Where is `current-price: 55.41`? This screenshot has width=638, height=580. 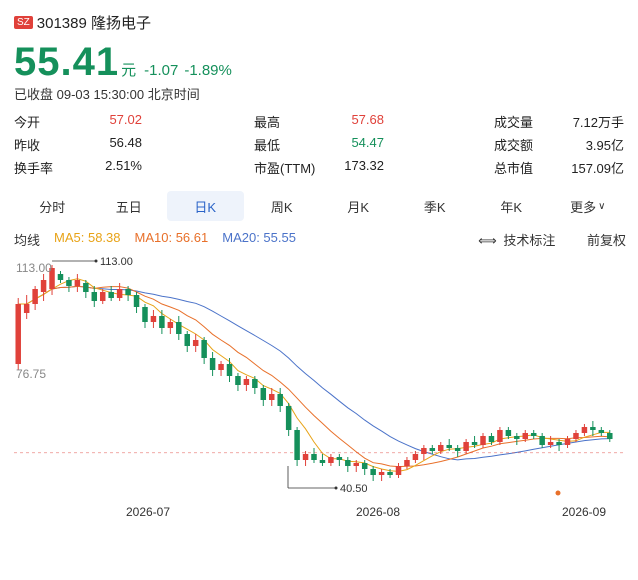
current-price: 55.41 is located at coordinates (67, 62).